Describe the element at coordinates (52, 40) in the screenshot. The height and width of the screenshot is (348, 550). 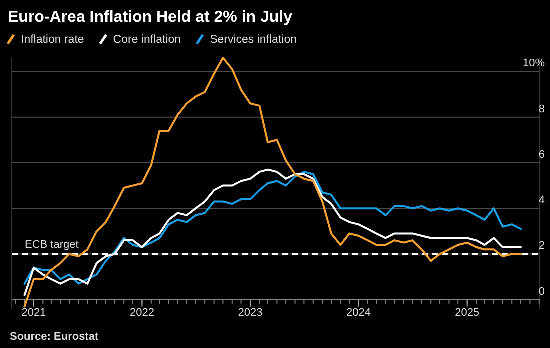
I see `legend-label: Inflation rate` at that location.